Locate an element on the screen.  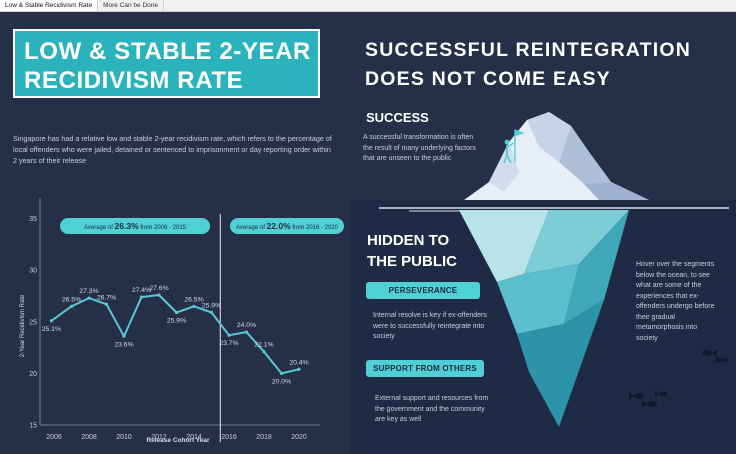
x-tick-label: 2016 is located at coordinates (229, 437).